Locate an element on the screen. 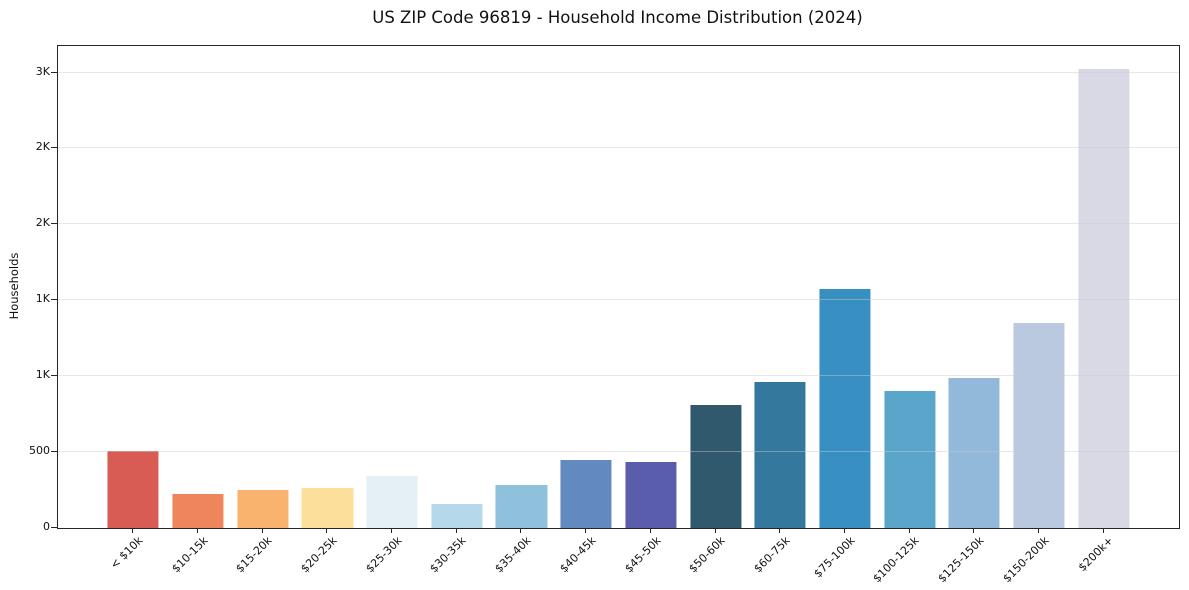 Image resolution: width=1189 pixels, height=590 pixels. x-tick-label: $125-150k is located at coordinates (961, 560).